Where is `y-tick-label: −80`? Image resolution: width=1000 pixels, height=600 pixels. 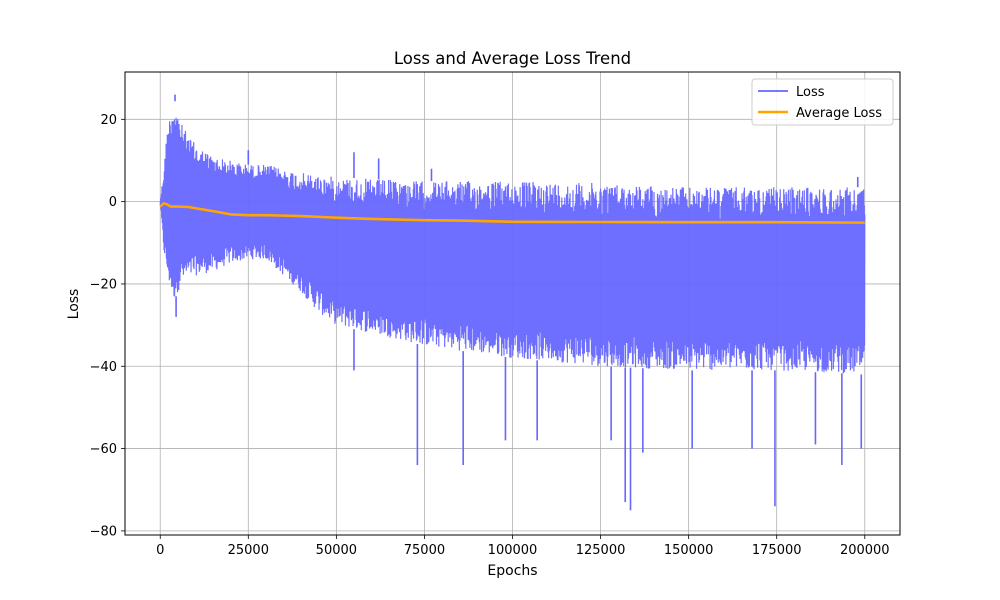
y-tick-label: −80 is located at coordinates (103, 531).